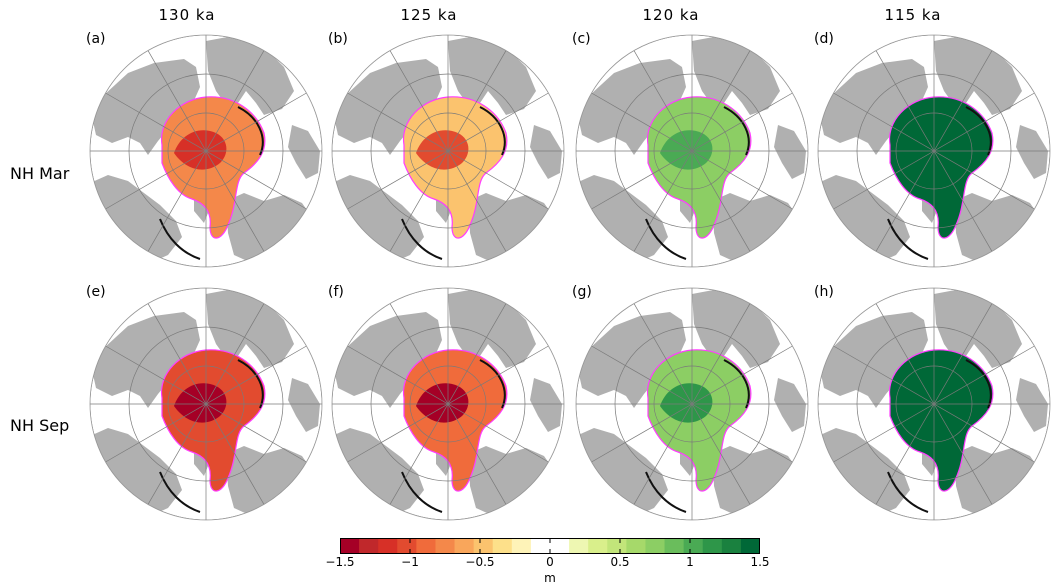 The width and height of the screenshot is (1054, 585). What do you see at coordinates (96, 39) in the screenshot?
I see `panel-letter: (a)` at bounding box center [96, 39].